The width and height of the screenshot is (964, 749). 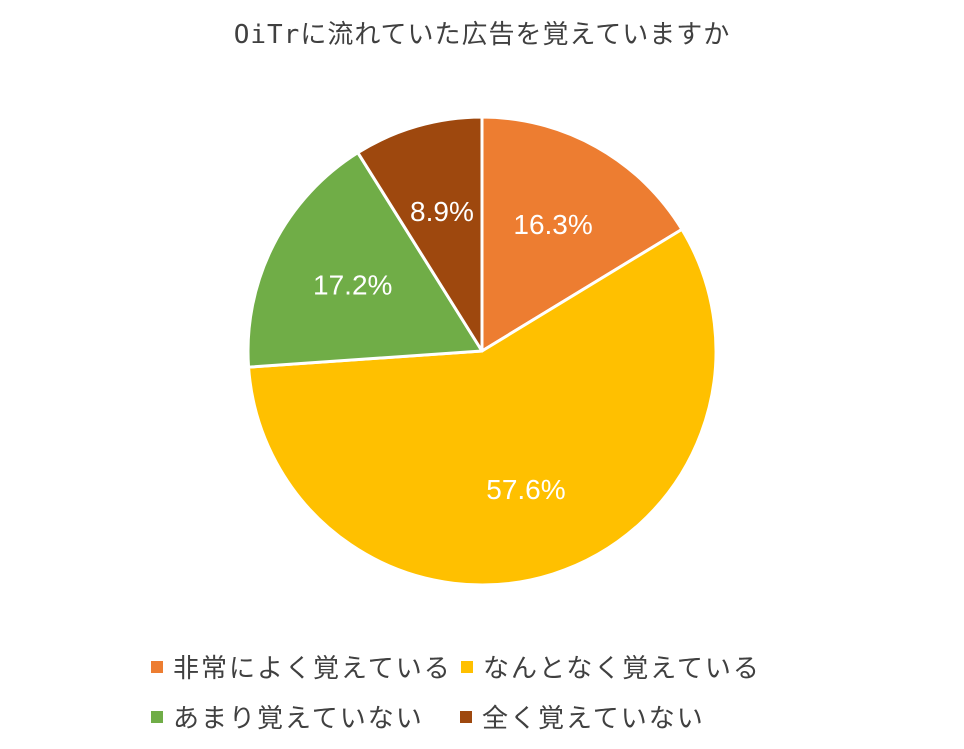 I want to click on data-label: 57.6%, so click(x=525, y=489).